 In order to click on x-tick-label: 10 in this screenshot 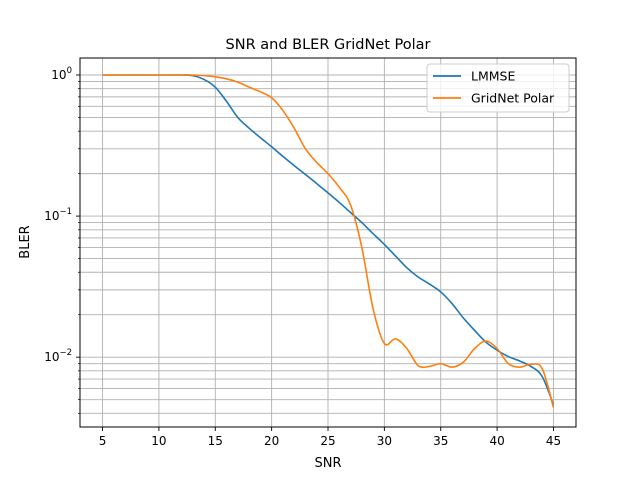, I will do `click(158, 441)`.